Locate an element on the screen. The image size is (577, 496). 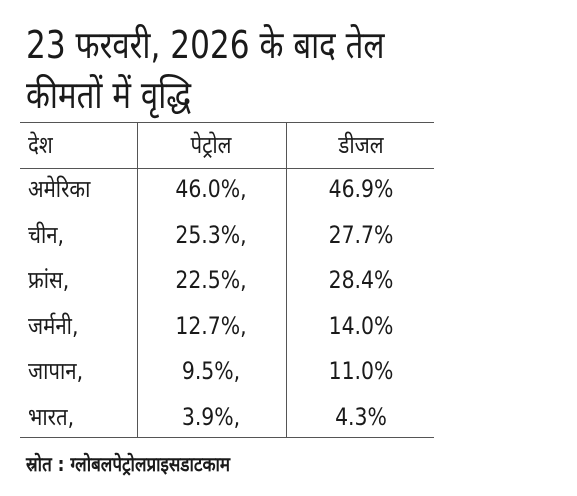
title-line: 23 फरवरी, 2026 के बाद तेल is located at coordinates (205, 45).